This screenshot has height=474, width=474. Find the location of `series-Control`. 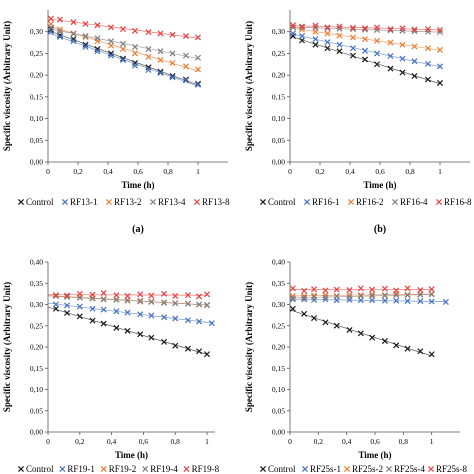

series-Control is located at coordinates (366, 59).